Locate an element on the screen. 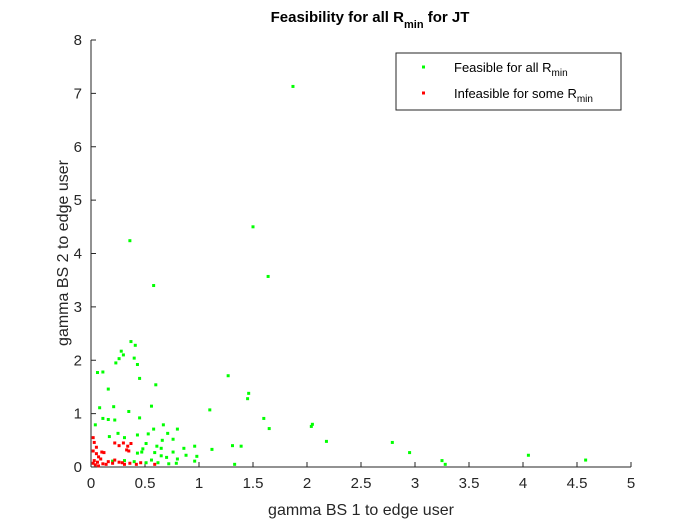  x-tick-label: 1.5 is located at coordinates (253, 483).